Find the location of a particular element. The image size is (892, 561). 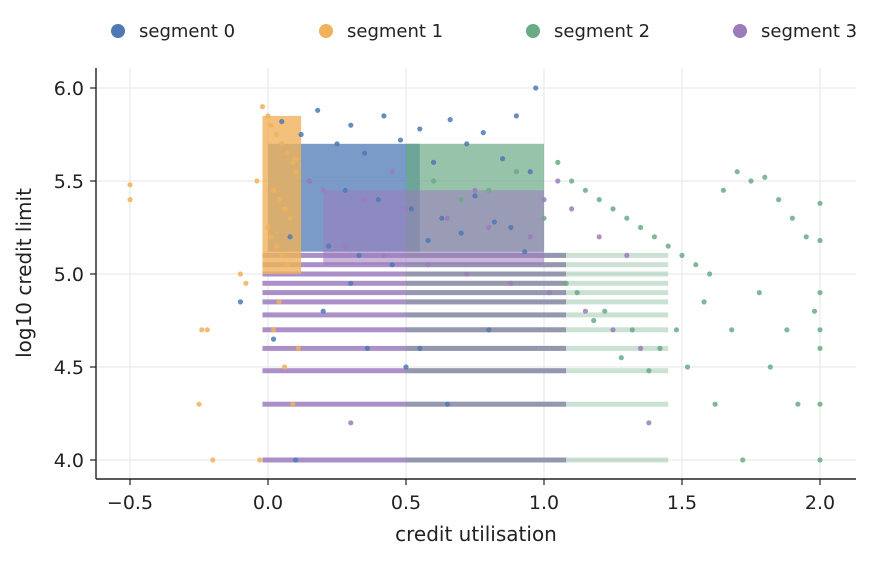

legend-label-segment-1: segment 1 is located at coordinates (395, 31).